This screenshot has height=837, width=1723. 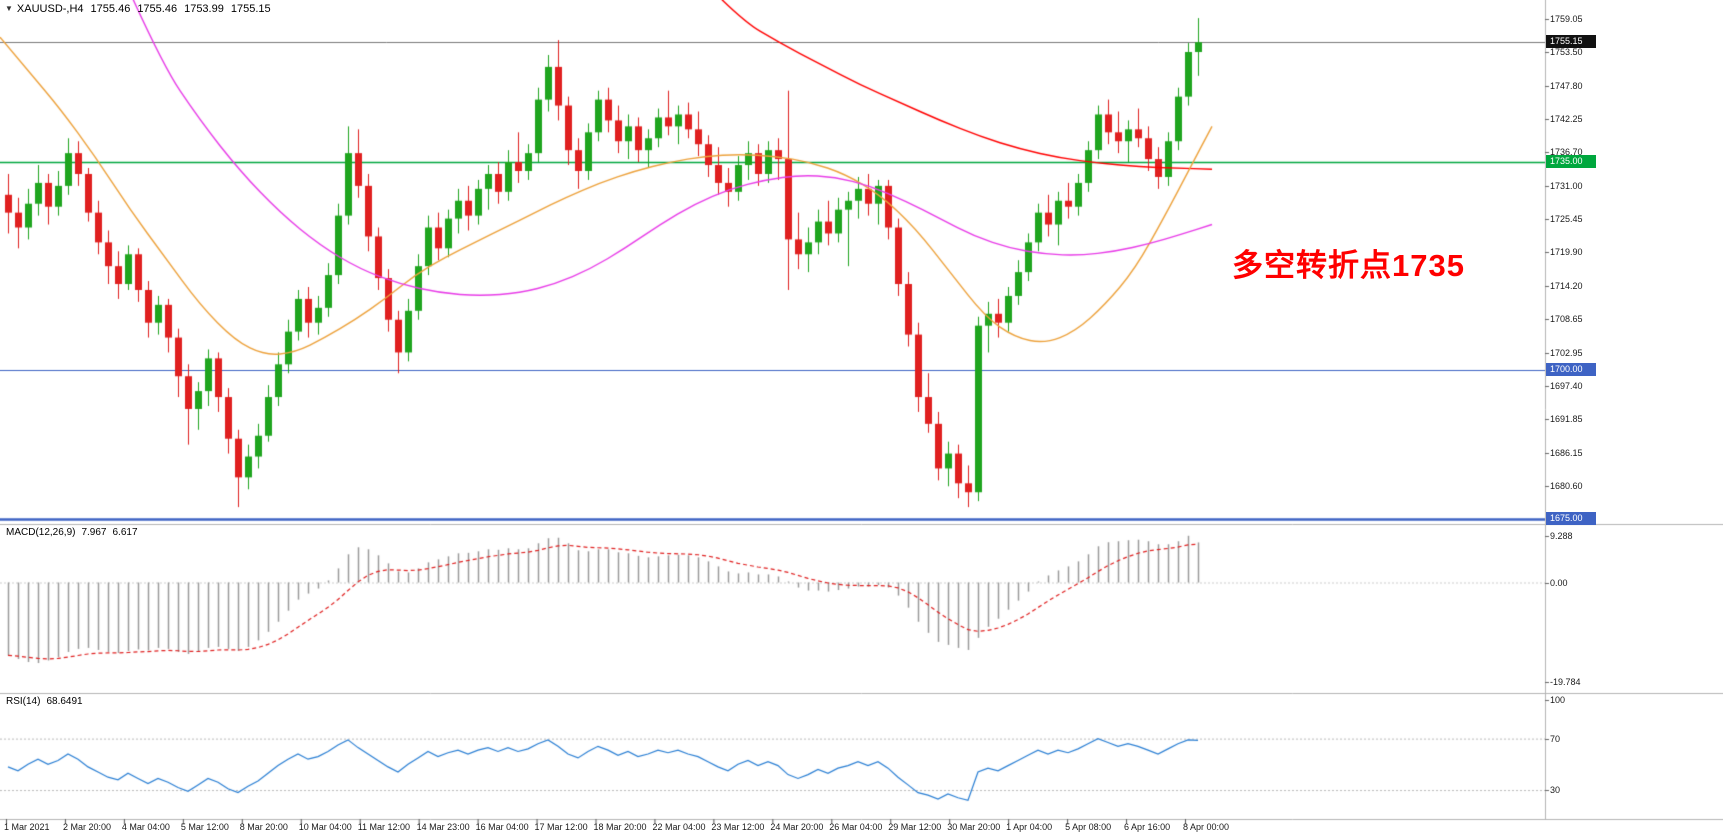 What do you see at coordinates (1558, 700) in the screenshot?
I see `rsi-axis-label: 100` at bounding box center [1558, 700].